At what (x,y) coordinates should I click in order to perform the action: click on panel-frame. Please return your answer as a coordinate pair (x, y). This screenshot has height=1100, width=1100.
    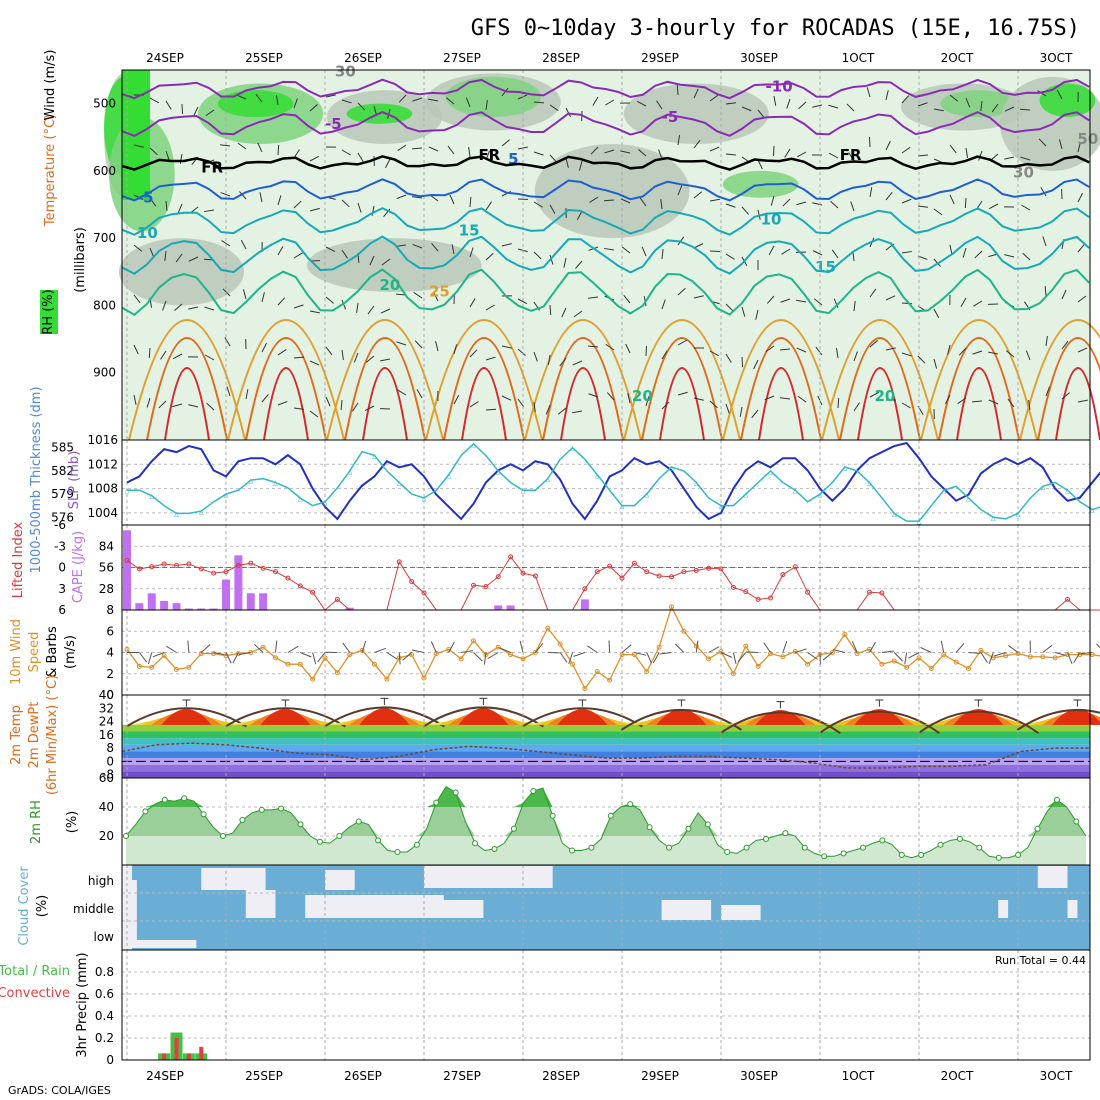
    Looking at the image, I should click on (606, 1005).